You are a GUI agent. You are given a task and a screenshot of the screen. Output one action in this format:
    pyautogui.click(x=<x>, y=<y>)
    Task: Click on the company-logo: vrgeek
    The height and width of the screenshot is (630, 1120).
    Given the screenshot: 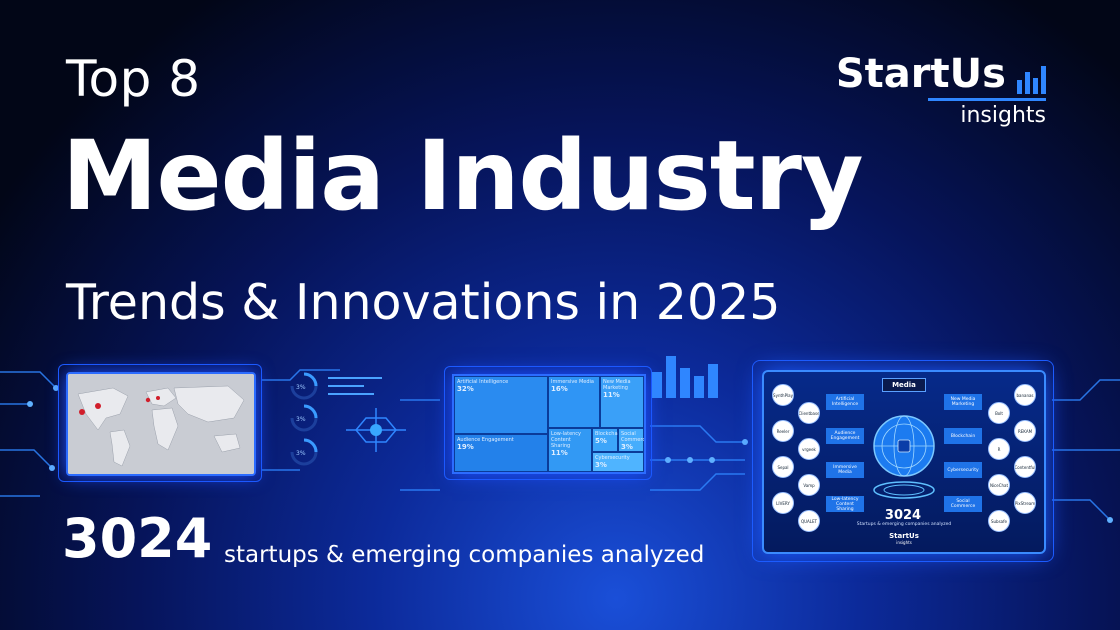 What is the action you would take?
    pyautogui.click(x=809, y=449)
    